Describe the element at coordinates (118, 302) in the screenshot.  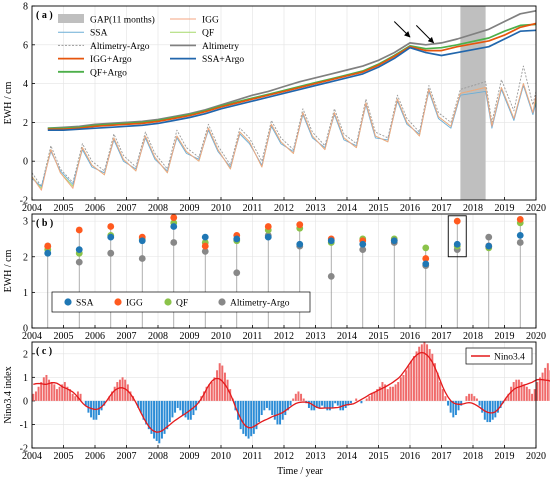
I see `legend-marker` at that location.